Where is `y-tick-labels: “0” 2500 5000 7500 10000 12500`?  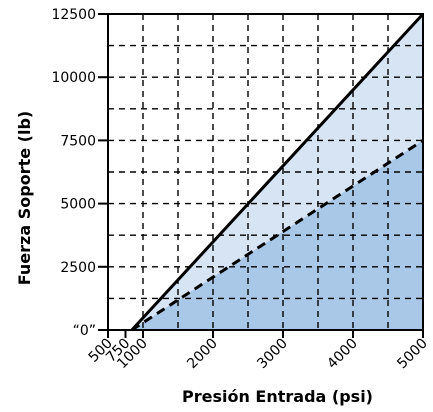
y-tick-labels: “0” 2500 5000 7500 10000 12500 is located at coordinates (79, 173).